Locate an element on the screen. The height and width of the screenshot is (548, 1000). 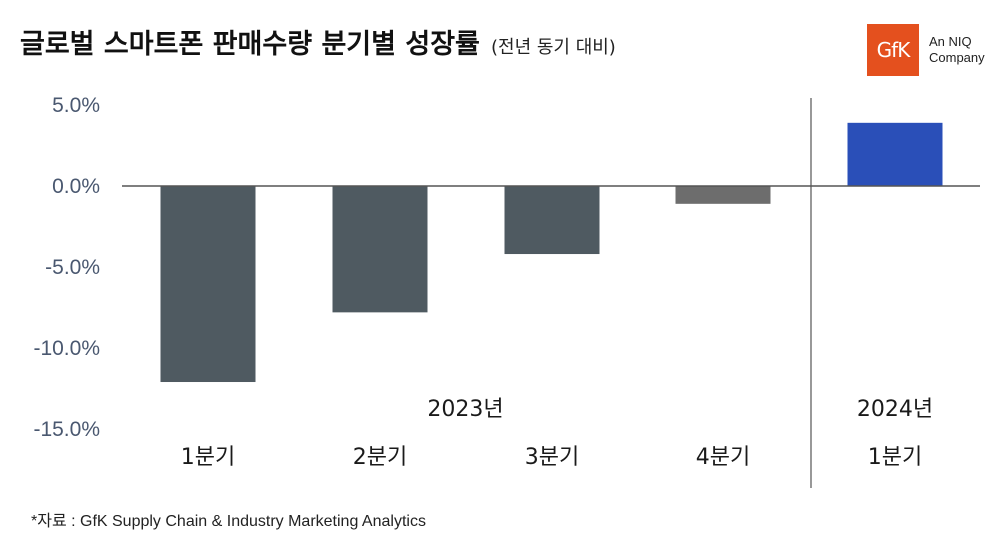
y-tick-label: -5.0% is located at coordinates (72, 267).